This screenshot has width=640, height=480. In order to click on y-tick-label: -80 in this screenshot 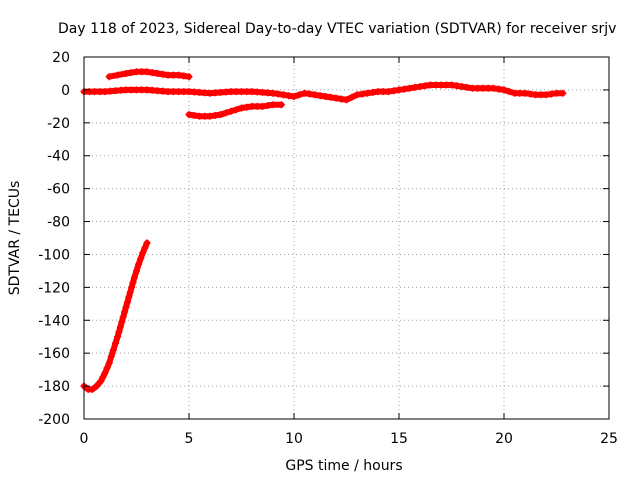, I will do `click(58, 223)`.